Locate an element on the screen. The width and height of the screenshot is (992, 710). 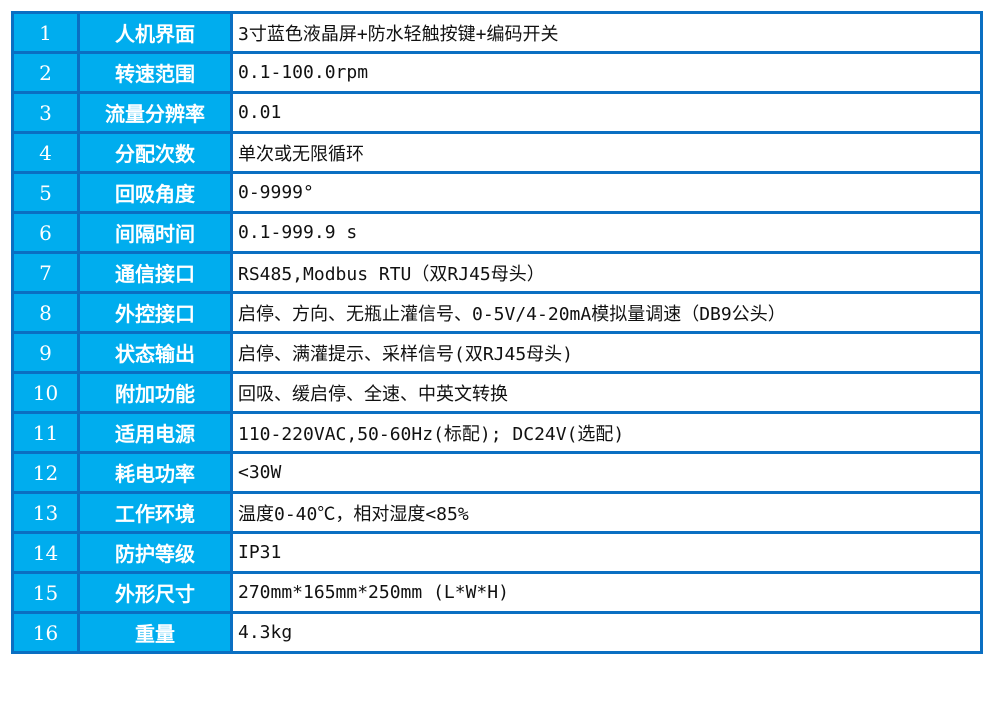
spec-value: 回吸、缓启停、全速、中英文转换 is located at coordinates (606, 392).